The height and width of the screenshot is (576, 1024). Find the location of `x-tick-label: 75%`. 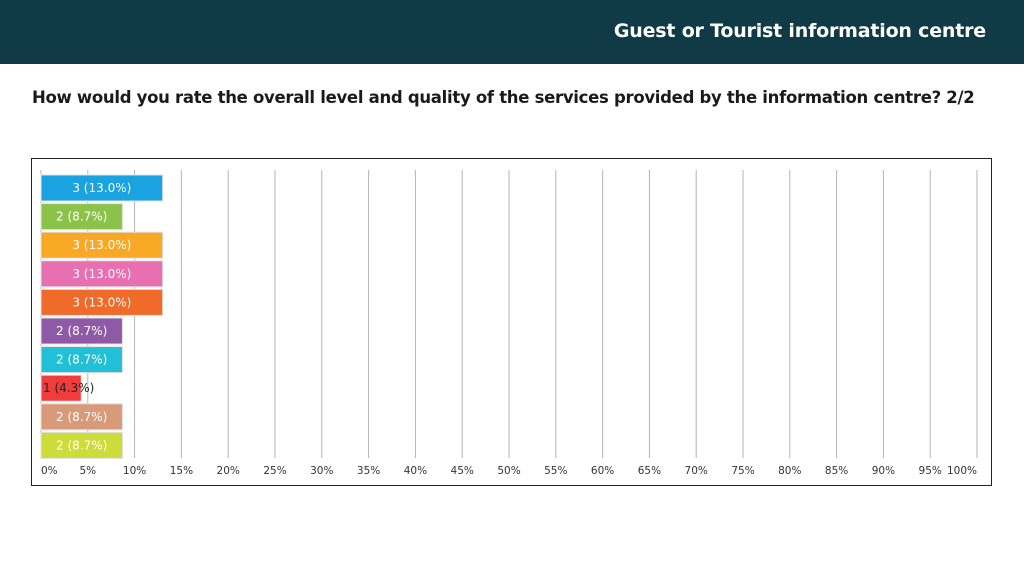

x-tick-label: 75% is located at coordinates (742, 471).